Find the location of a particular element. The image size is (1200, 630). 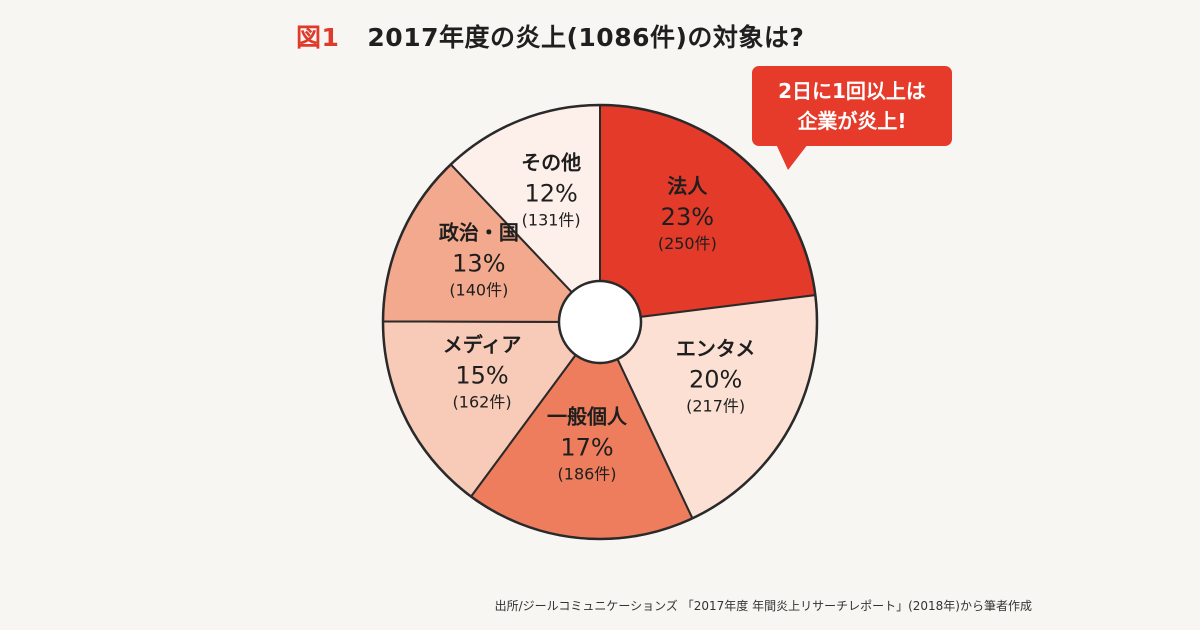

callout-bubble: 2日に1回以上は 企業が炎上! is located at coordinates (852, 118).